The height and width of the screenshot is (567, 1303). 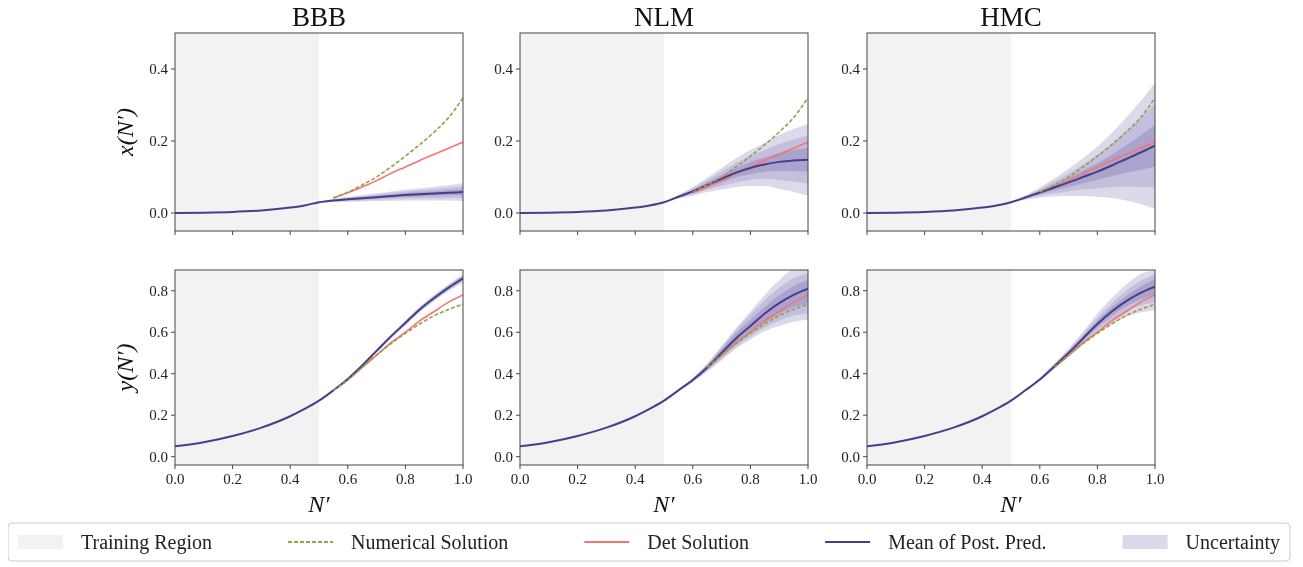 I want to click on legend-label: Uncertainty, so click(x=1232, y=542).